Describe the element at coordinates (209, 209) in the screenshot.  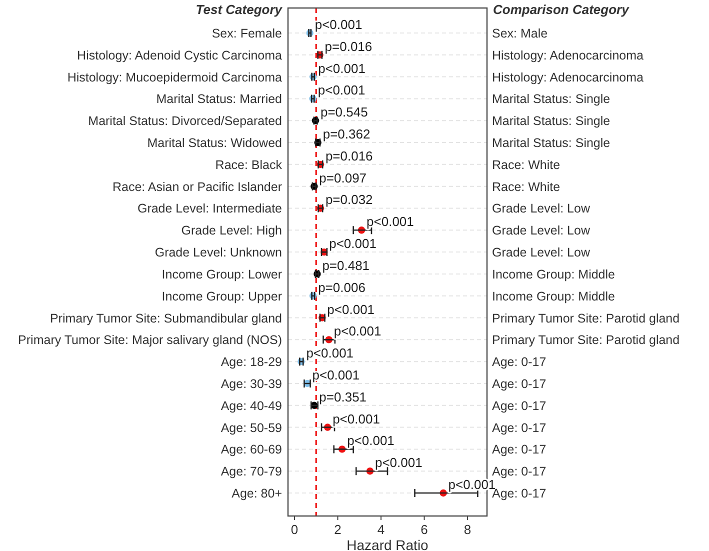
I see `y-tick-label: Grade Level: Intermediate` at that location.